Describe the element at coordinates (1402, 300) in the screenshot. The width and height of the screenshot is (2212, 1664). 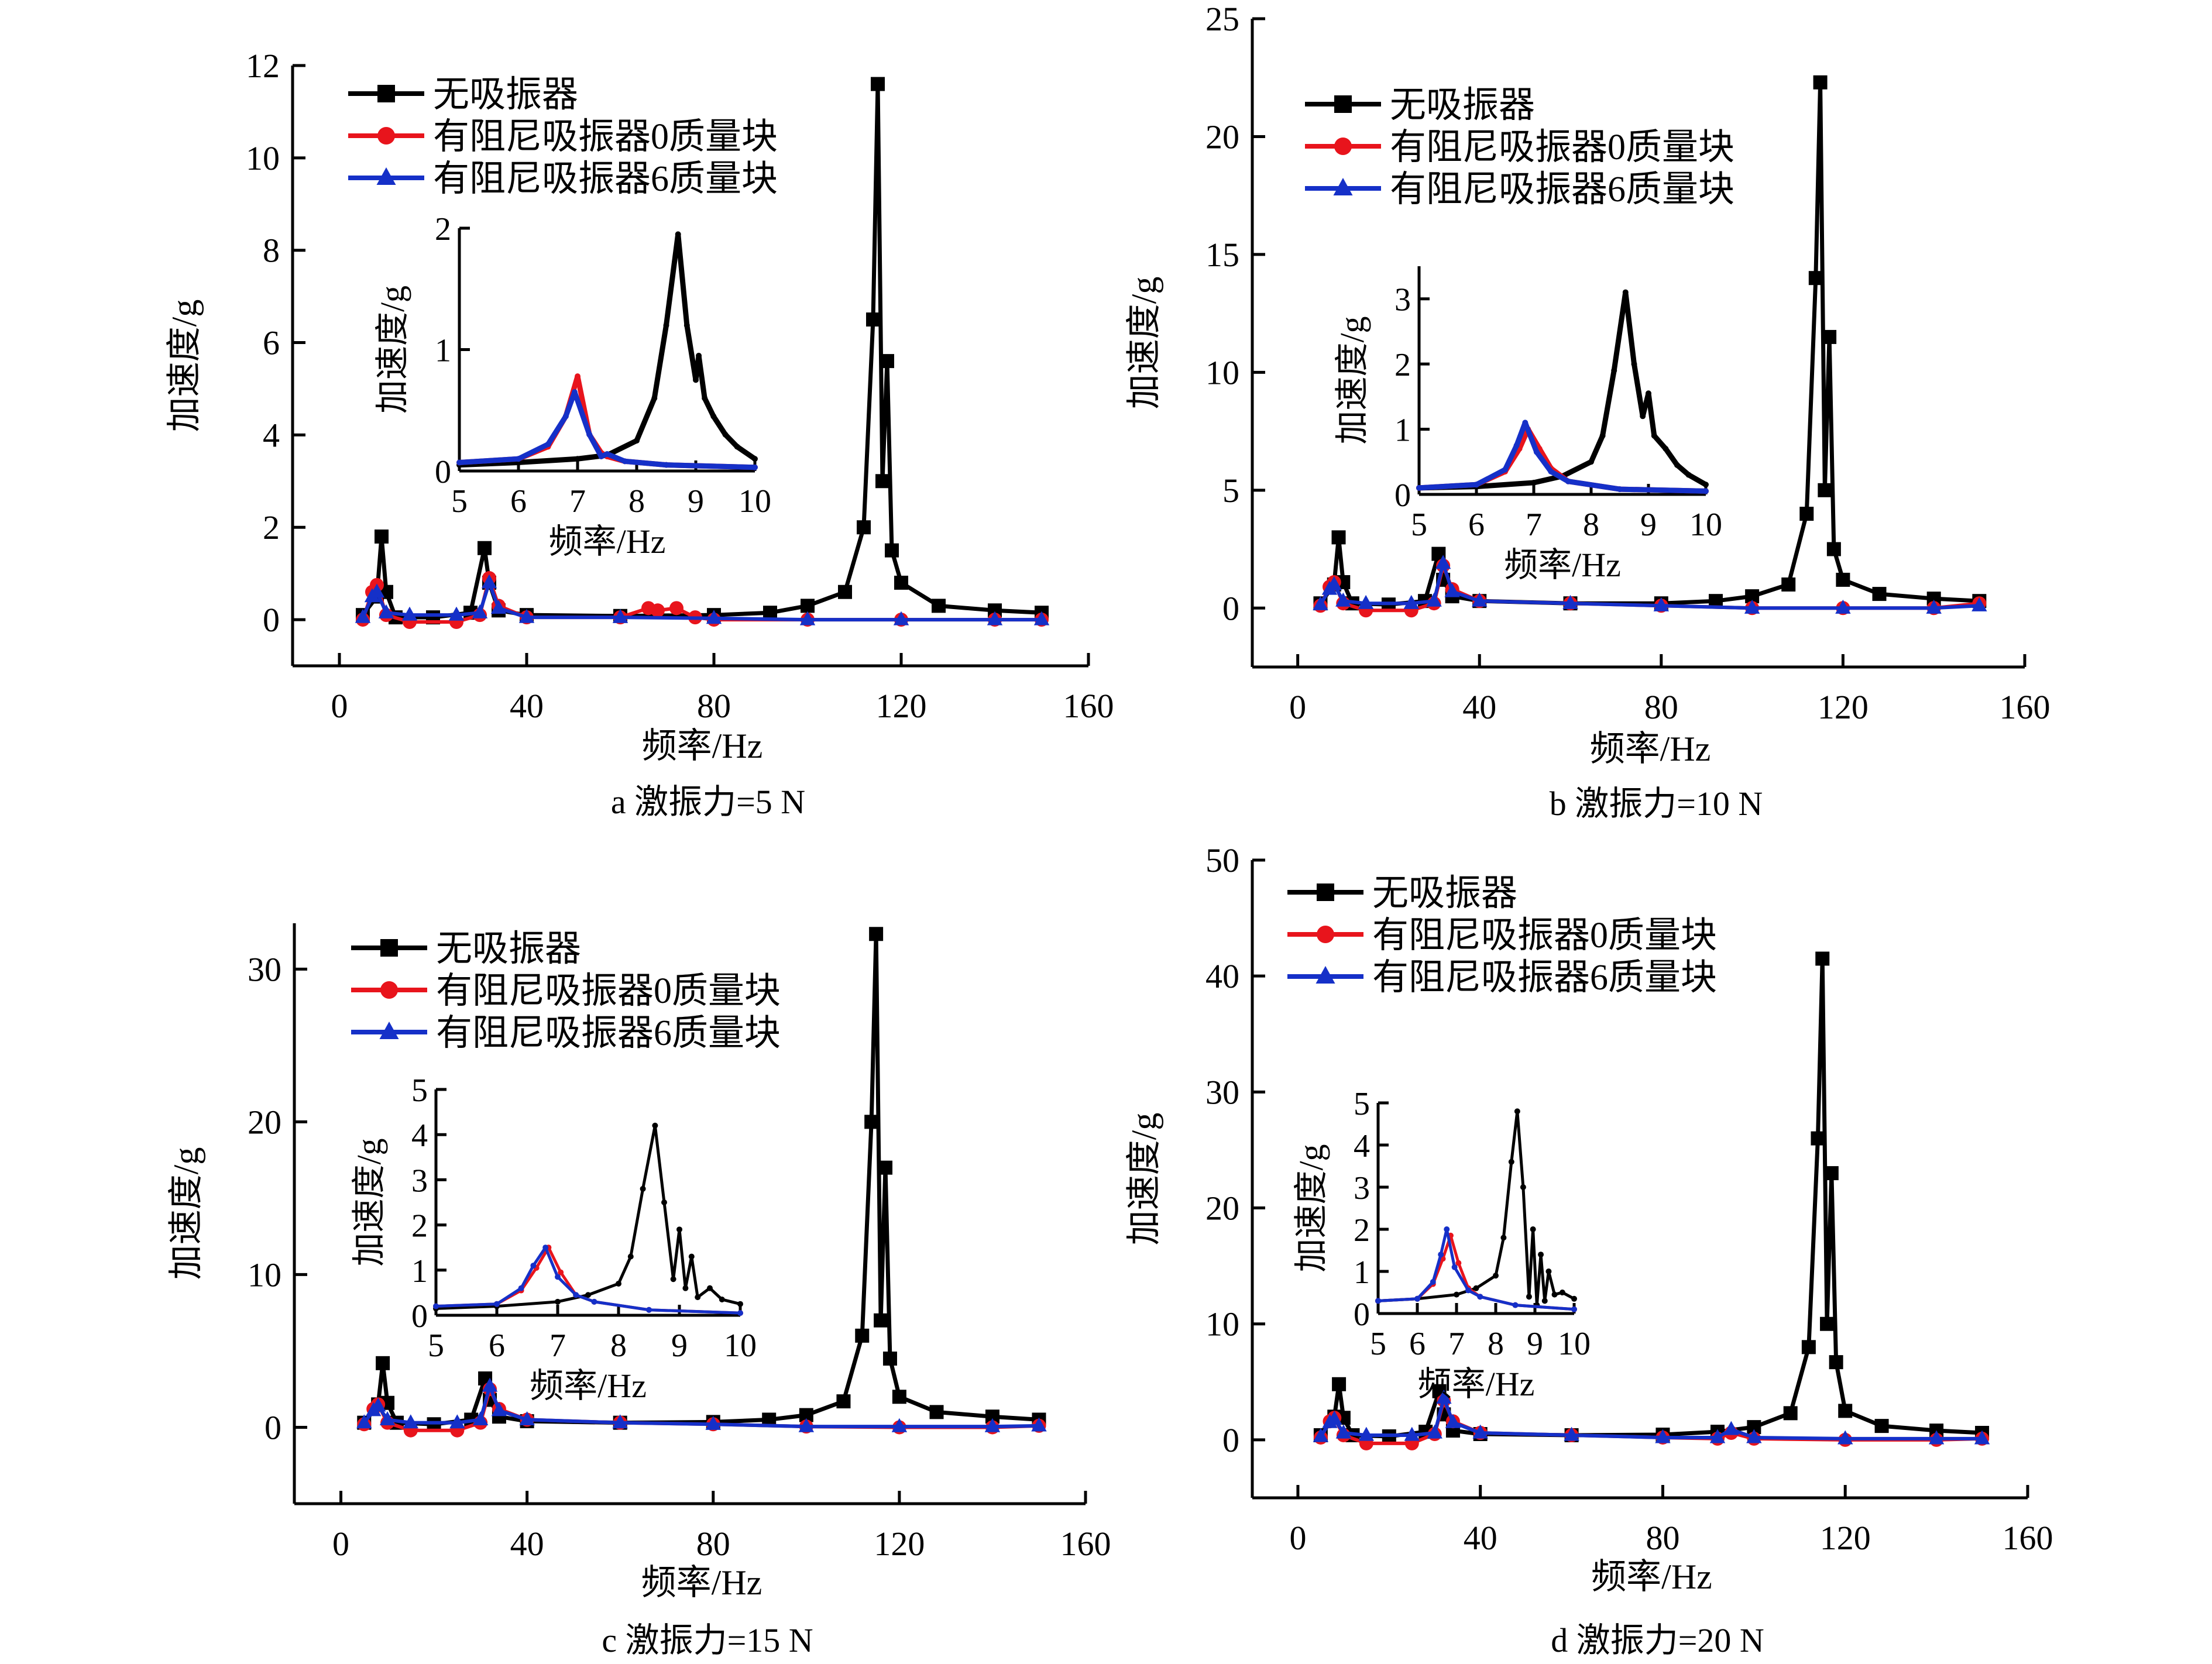
I see `inset-y-tick-label: 3` at that location.